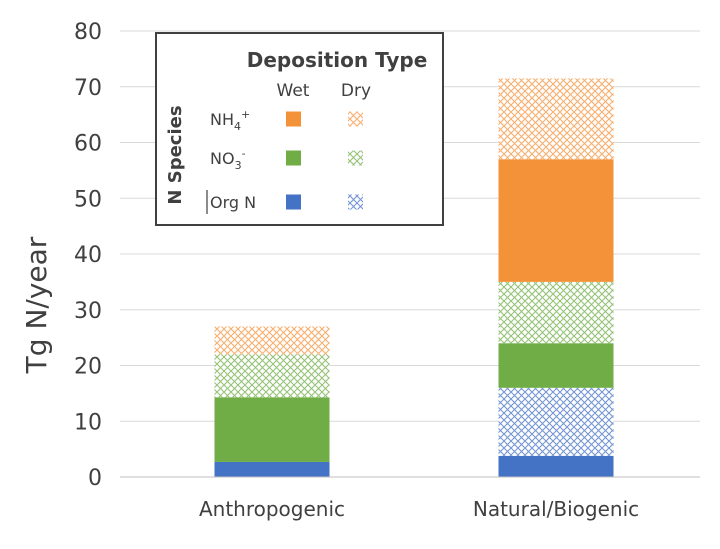 This screenshot has height=549, width=720. I want to click on legend-col-dry: Dry, so click(356, 91).